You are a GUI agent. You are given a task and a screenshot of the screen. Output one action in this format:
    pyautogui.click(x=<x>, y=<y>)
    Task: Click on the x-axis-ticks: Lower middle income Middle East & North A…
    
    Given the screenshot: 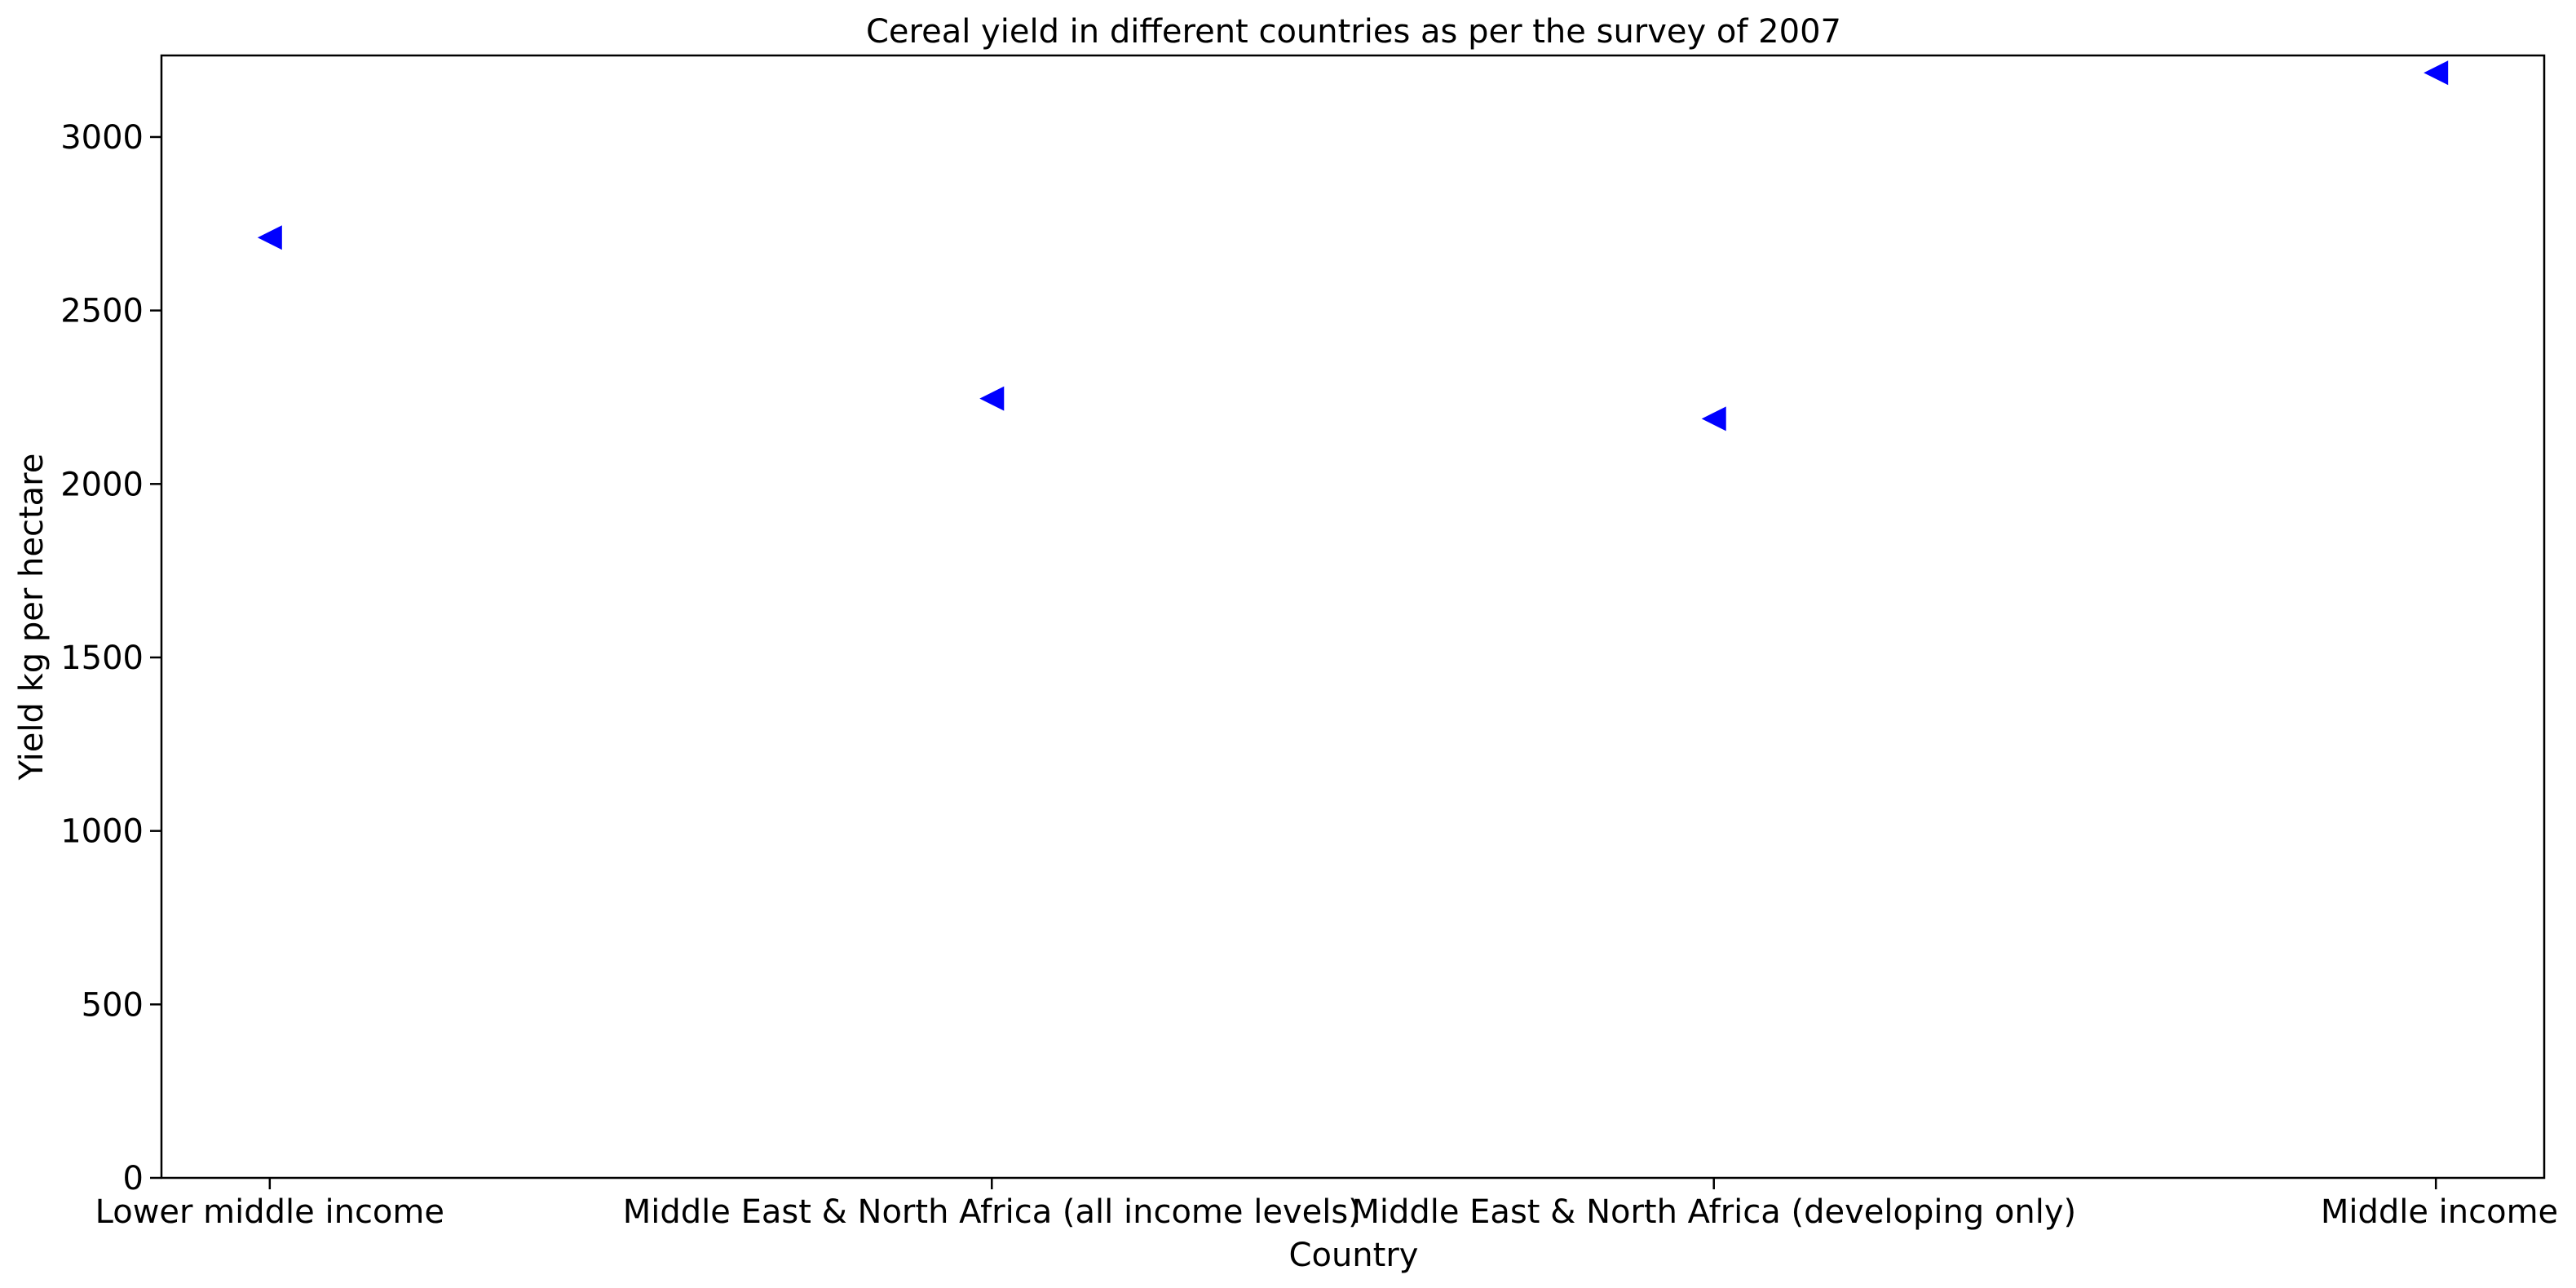 What is the action you would take?
    pyautogui.click(x=1326, y=1204)
    